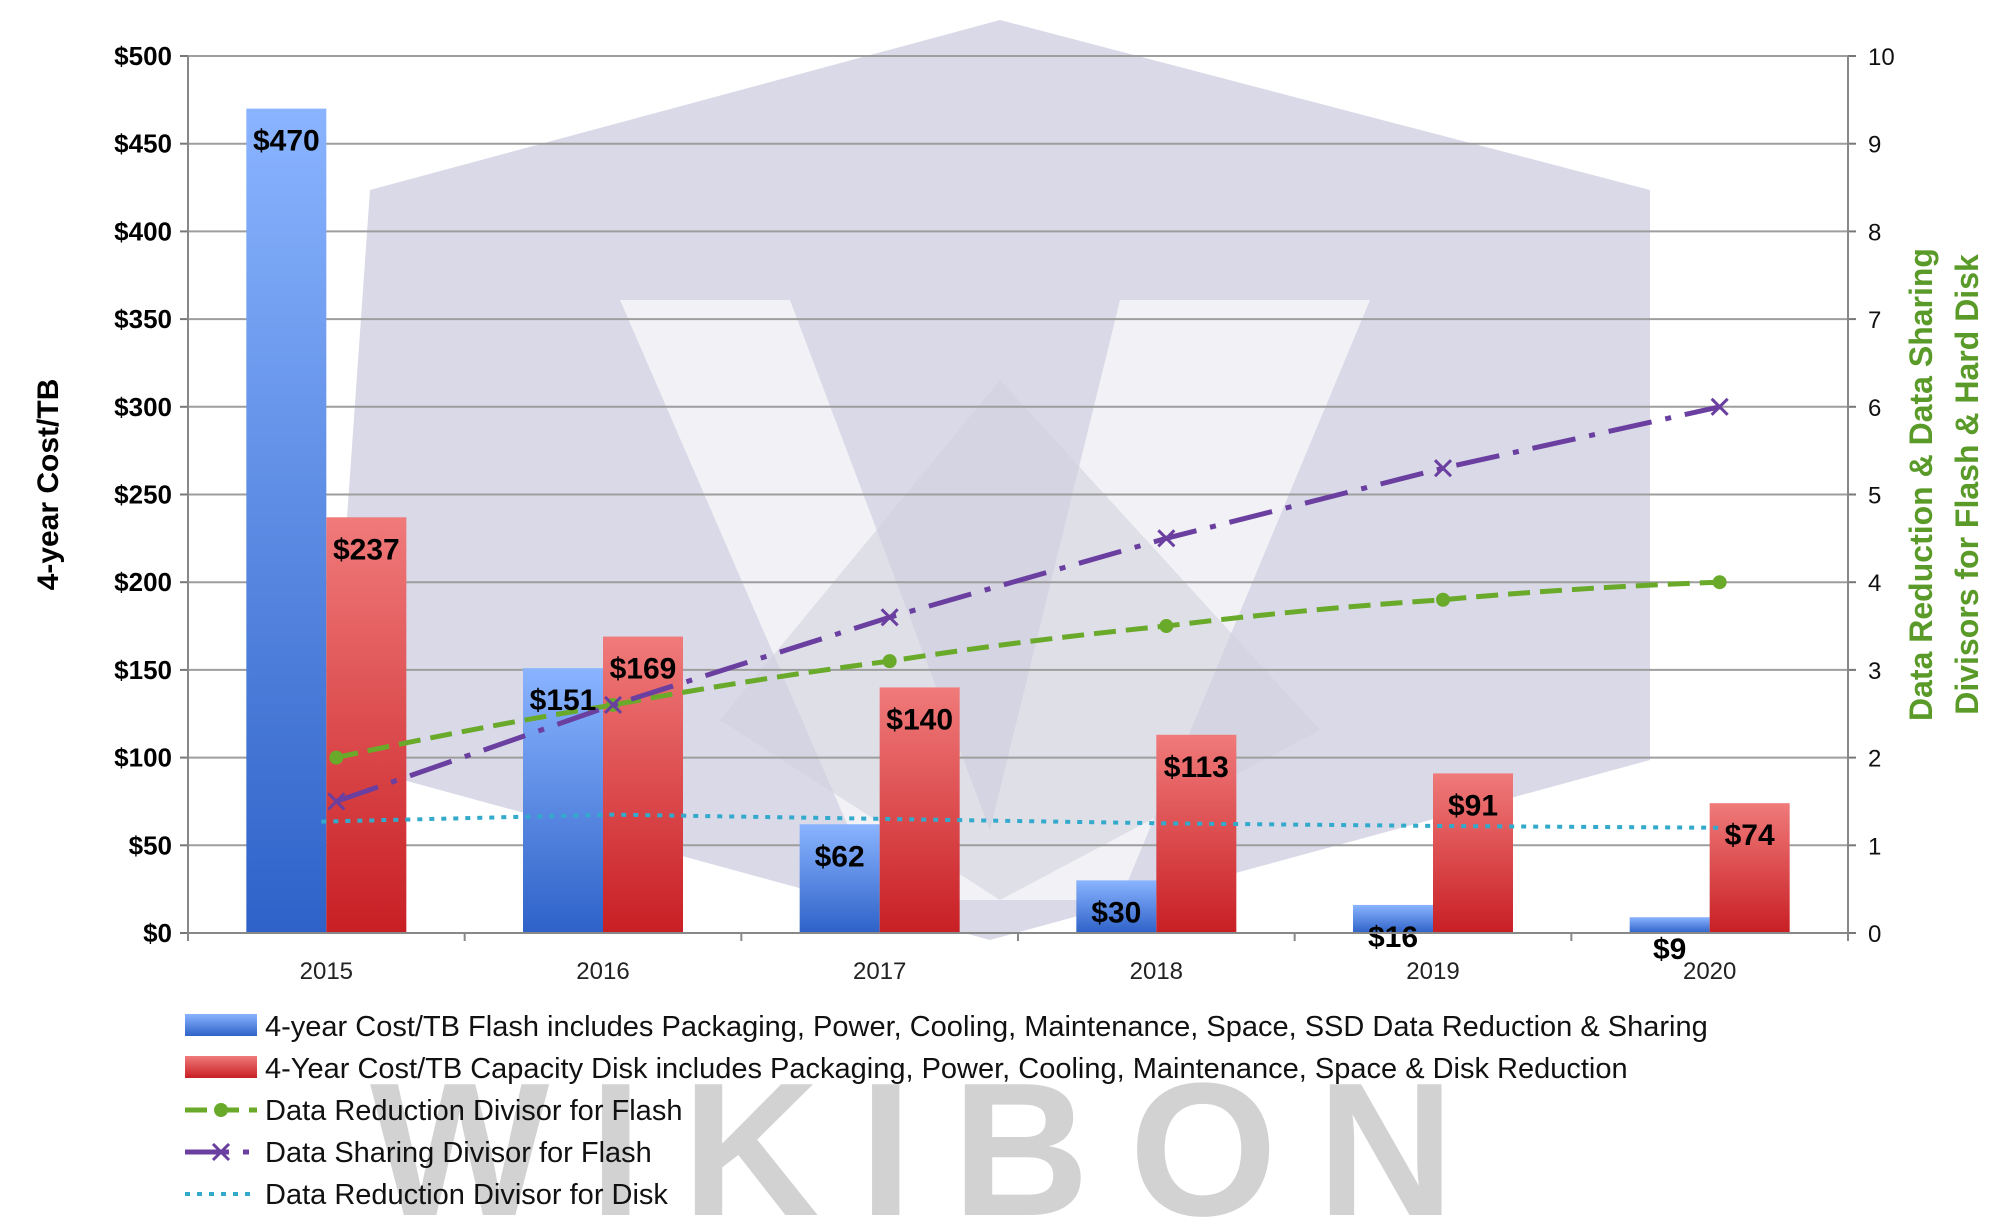 This screenshot has width=1996, height=1228. What do you see at coordinates (1874, 583) in the screenshot?
I see `y2-tick-label: 4` at bounding box center [1874, 583].